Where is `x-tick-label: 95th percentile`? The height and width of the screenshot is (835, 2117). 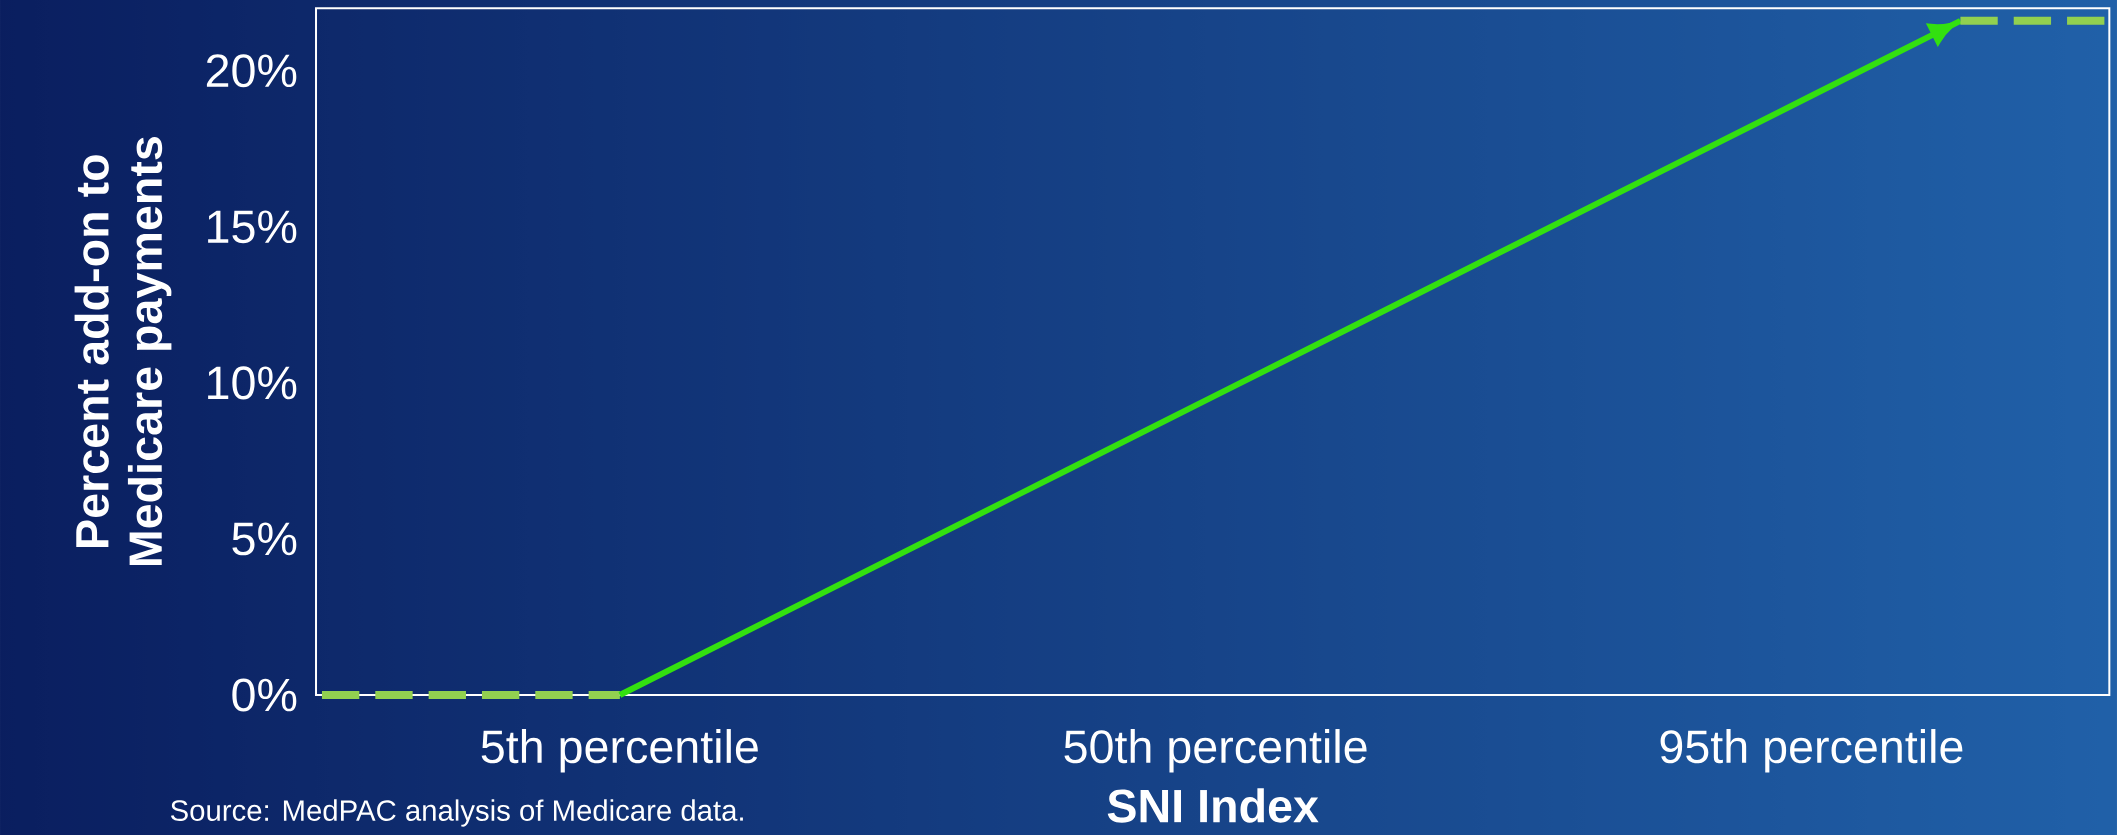
x-tick-label: 95th percentile is located at coordinates (1811, 751).